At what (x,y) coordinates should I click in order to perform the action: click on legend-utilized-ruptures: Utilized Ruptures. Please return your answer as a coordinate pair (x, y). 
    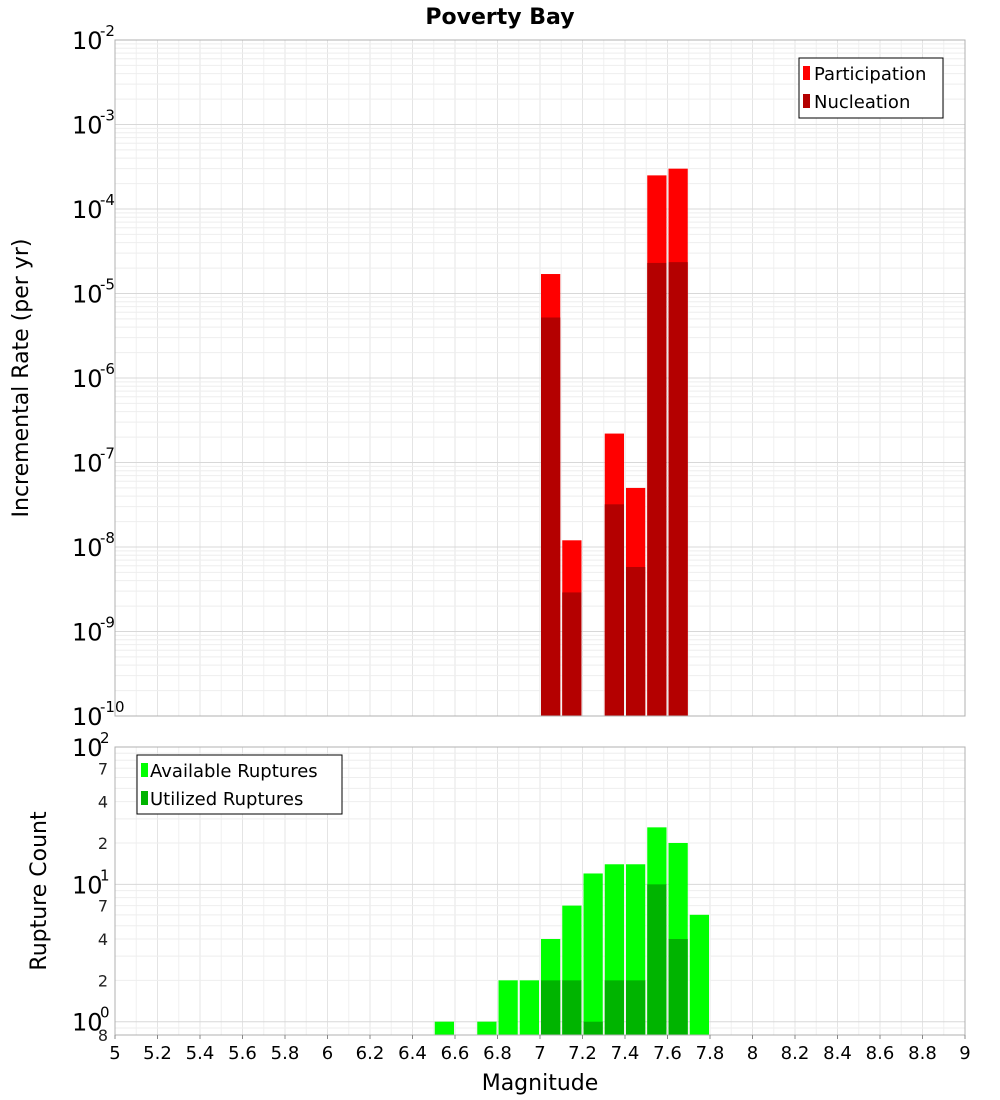
    Looking at the image, I should click on (226, 799).